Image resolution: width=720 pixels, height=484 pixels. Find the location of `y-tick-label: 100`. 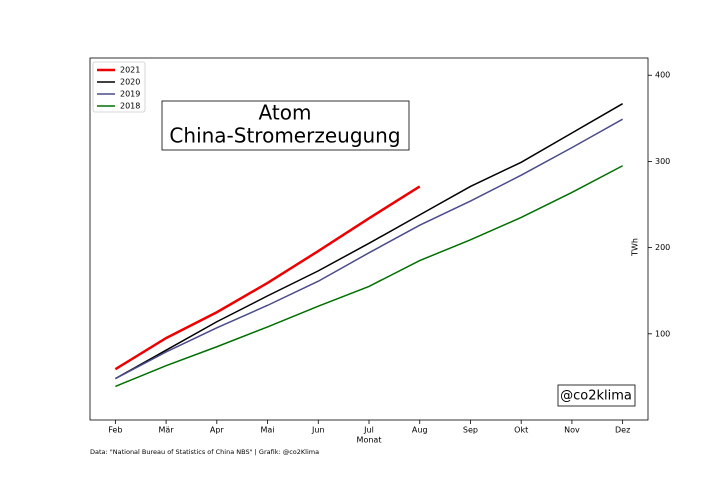

y-tick-label: 100 is located at coordinates (662, 333).